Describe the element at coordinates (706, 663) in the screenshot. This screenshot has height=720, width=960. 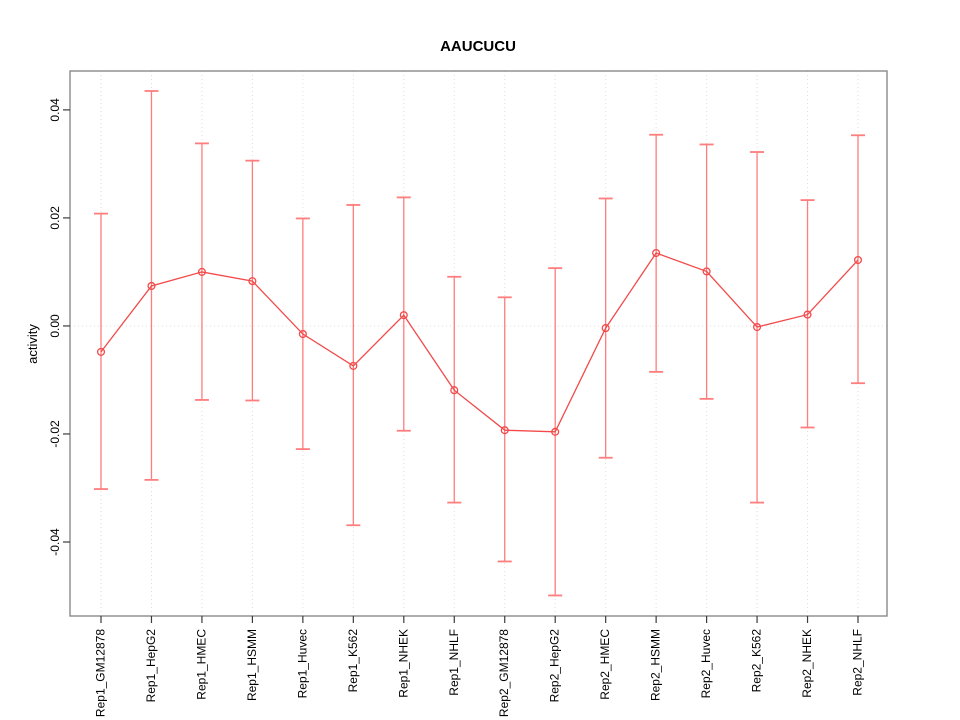
I see `x-tick-label: Rep2_Huvec` at that location.